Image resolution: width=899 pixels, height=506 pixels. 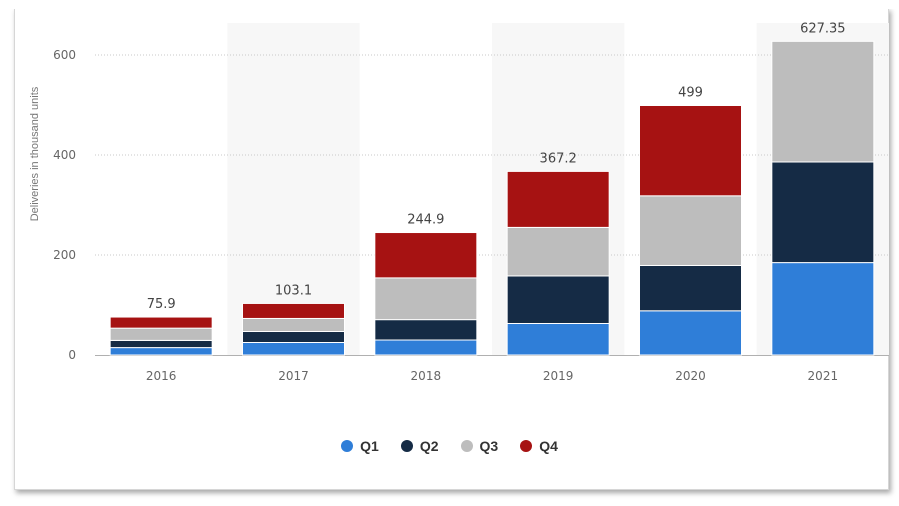 What do you see at coordinates (690, 93) in the screenshot?
I see `total-label: 499` at bounding box center [690, 93].